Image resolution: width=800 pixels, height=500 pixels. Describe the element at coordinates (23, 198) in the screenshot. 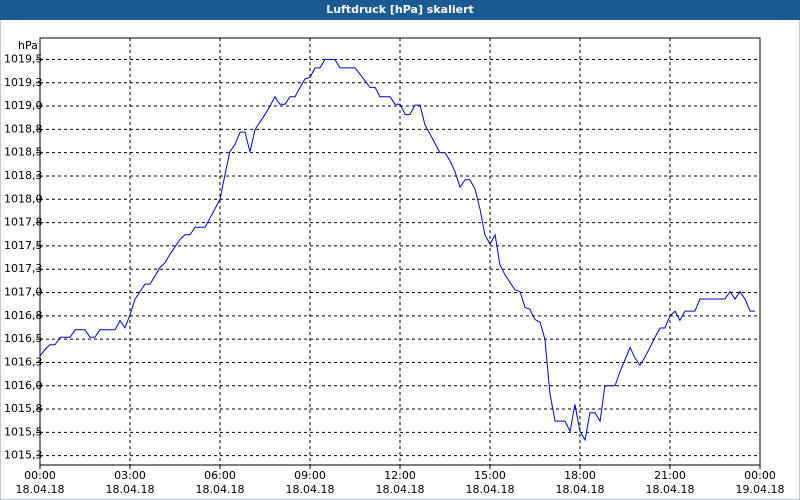

I see `y-tick-label: 1018,0` at that location.